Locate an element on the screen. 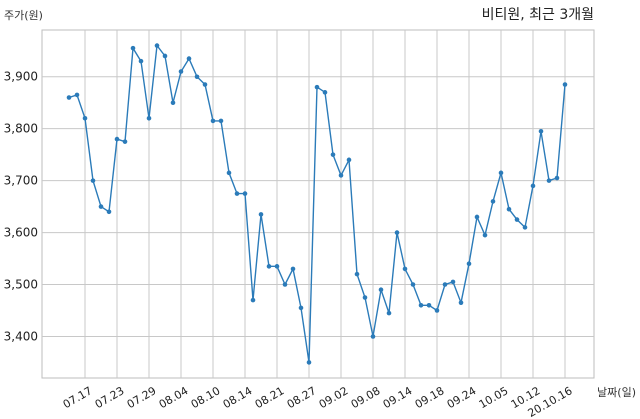 This screenshot has width=640, height=419. x-tick-label: 08.14 is located at coordinates (238, 397).